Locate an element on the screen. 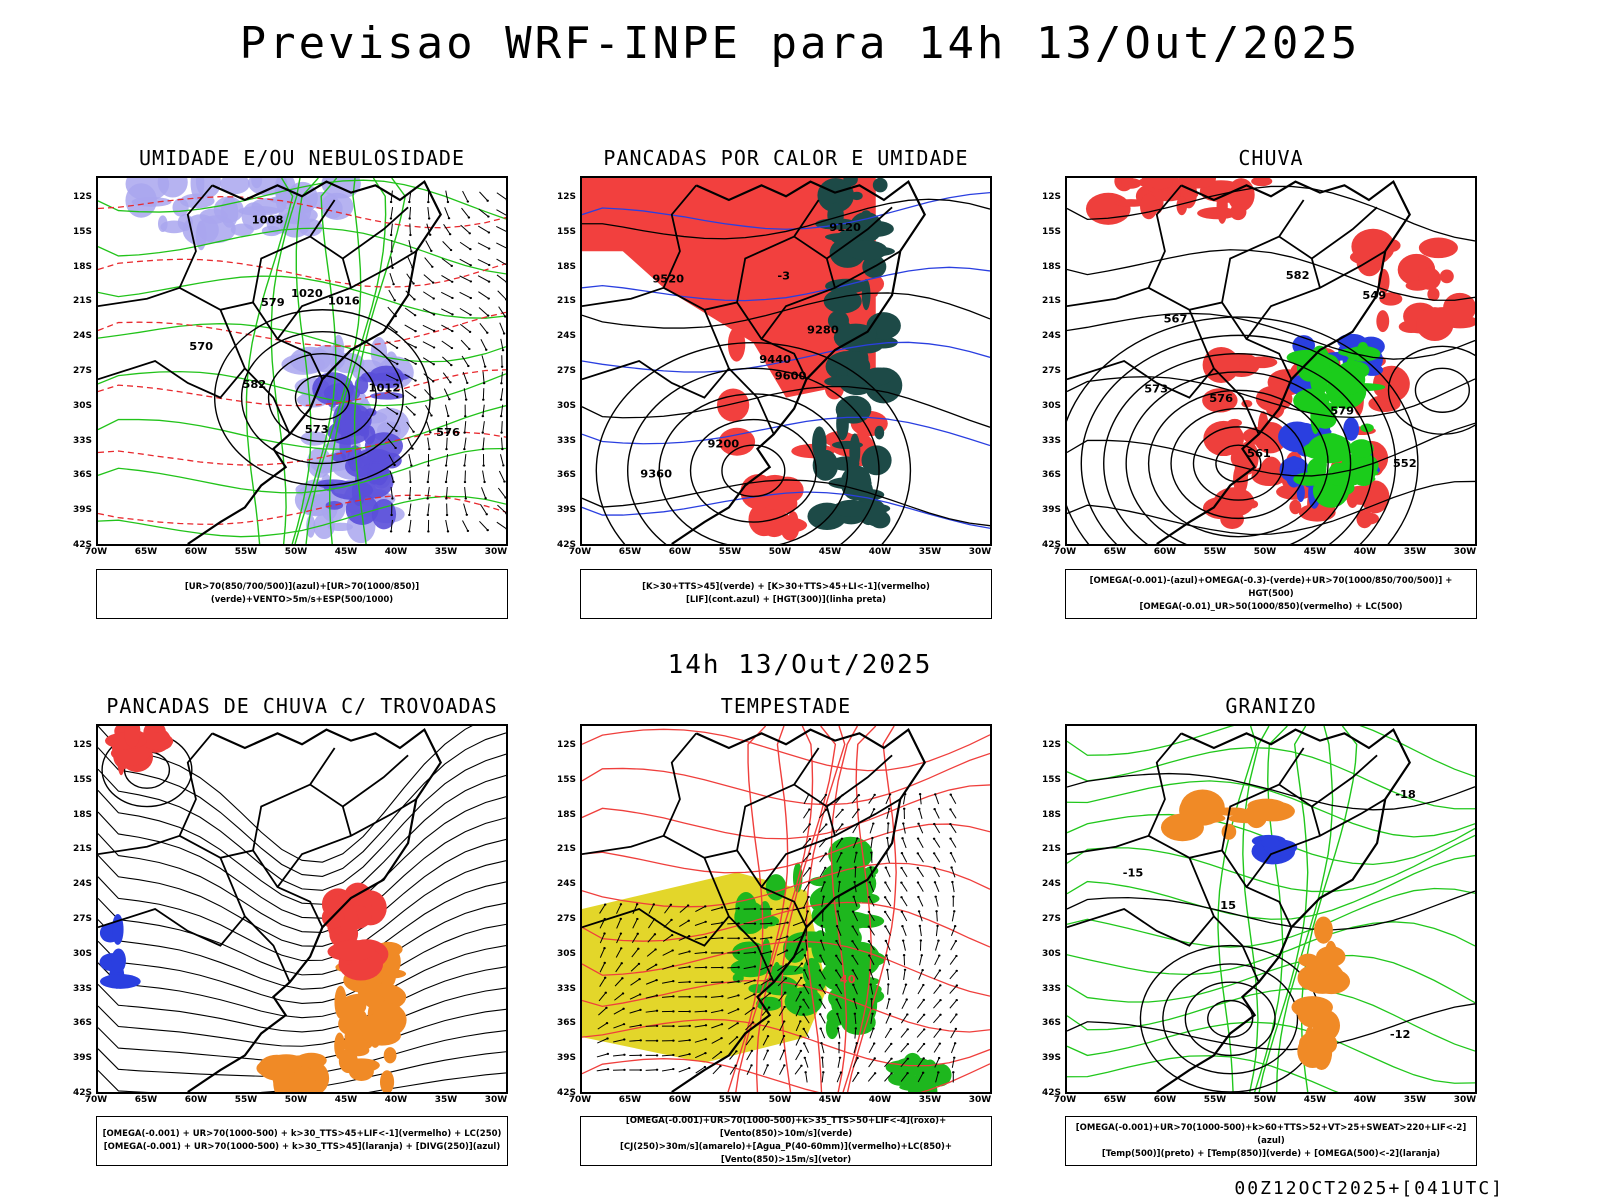 This screenshot has height=1200, width=1600. contour-label: 573 is located at coordinates (317, 430).